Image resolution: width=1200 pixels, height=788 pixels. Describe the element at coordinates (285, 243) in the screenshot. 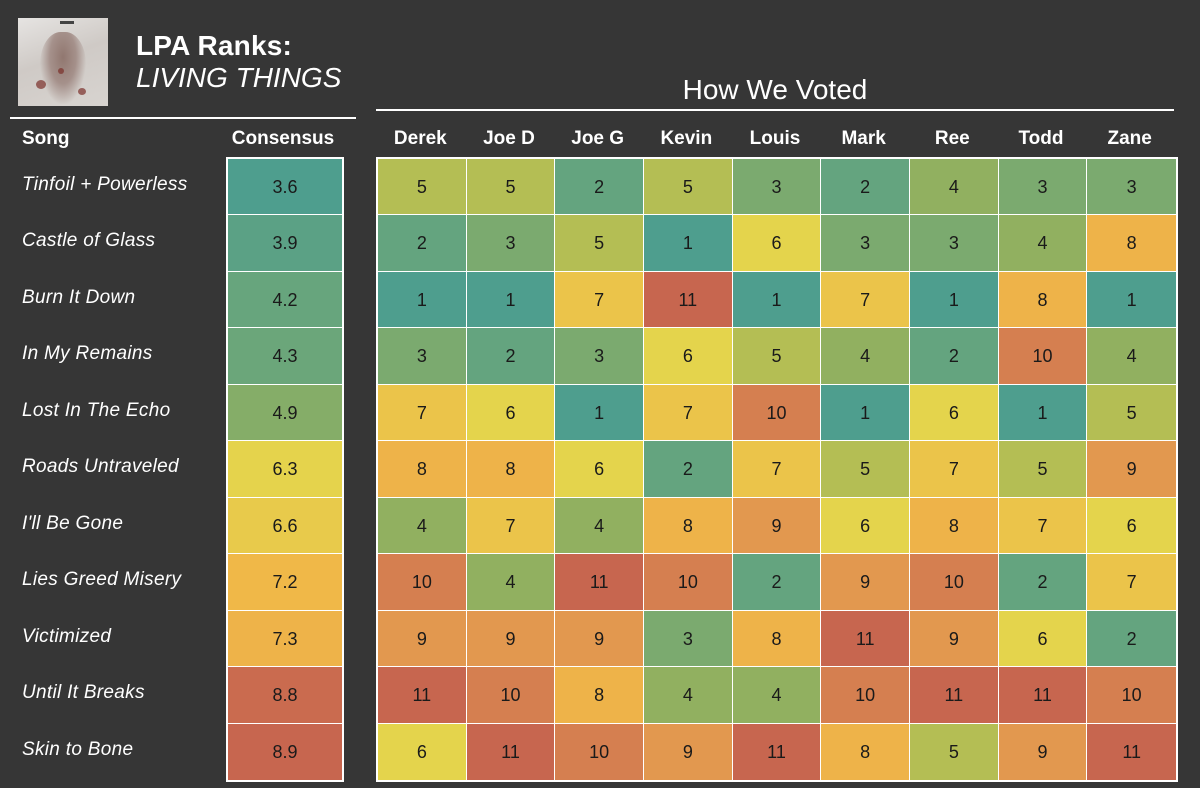

I see `consensus-cell: 3.9` at that location.